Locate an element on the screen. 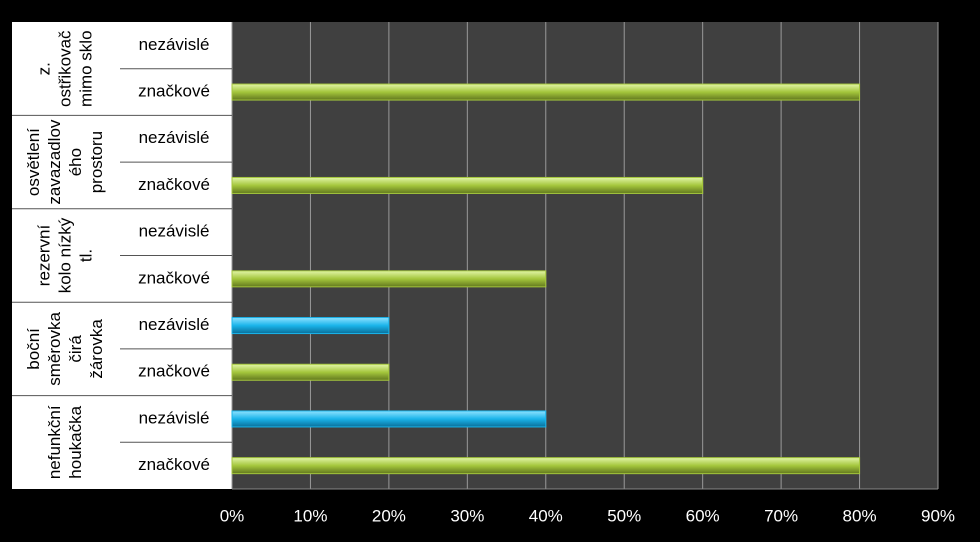 Image resolution: width=980 pixels, height=542 pixels. x-tick-label: 20% is located at coordinates (389, 515).